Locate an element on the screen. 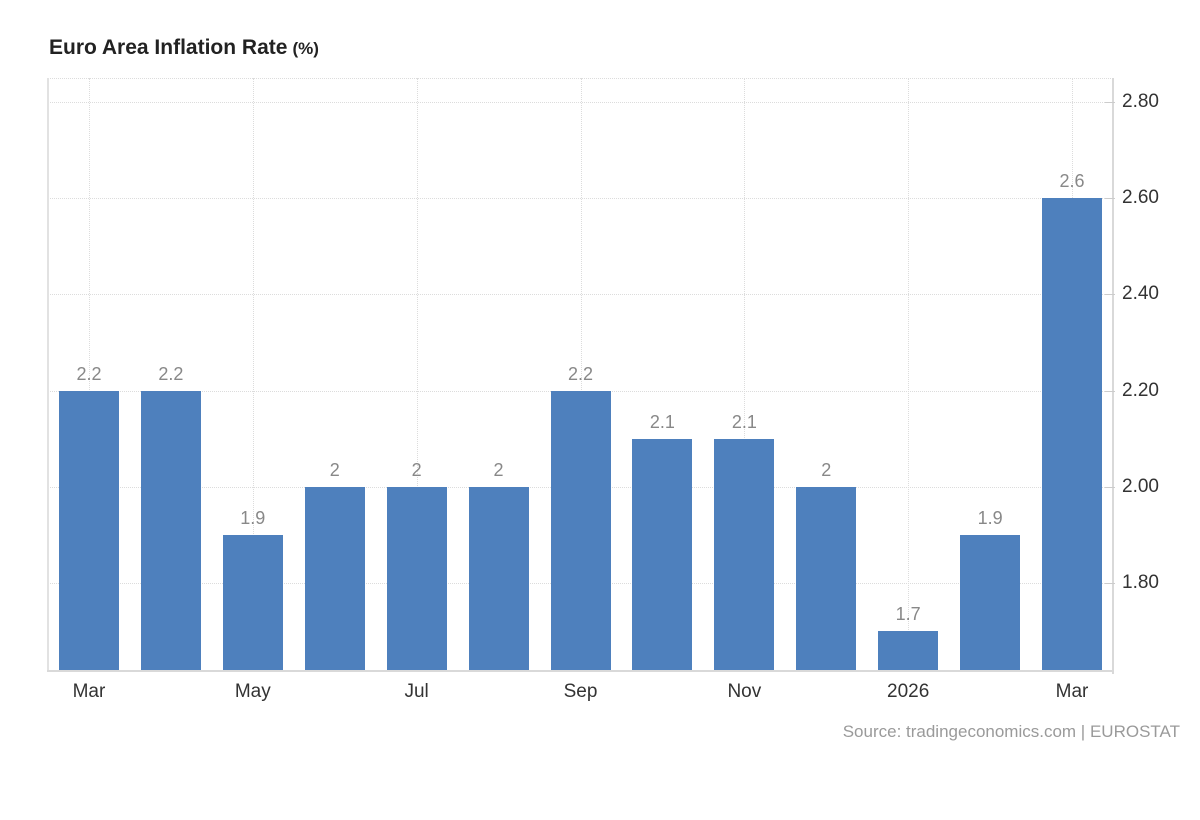 The height and width of the screenshot is (820, 1200). y-tick-label: 1.80 is located at coordinates (1140, 583).